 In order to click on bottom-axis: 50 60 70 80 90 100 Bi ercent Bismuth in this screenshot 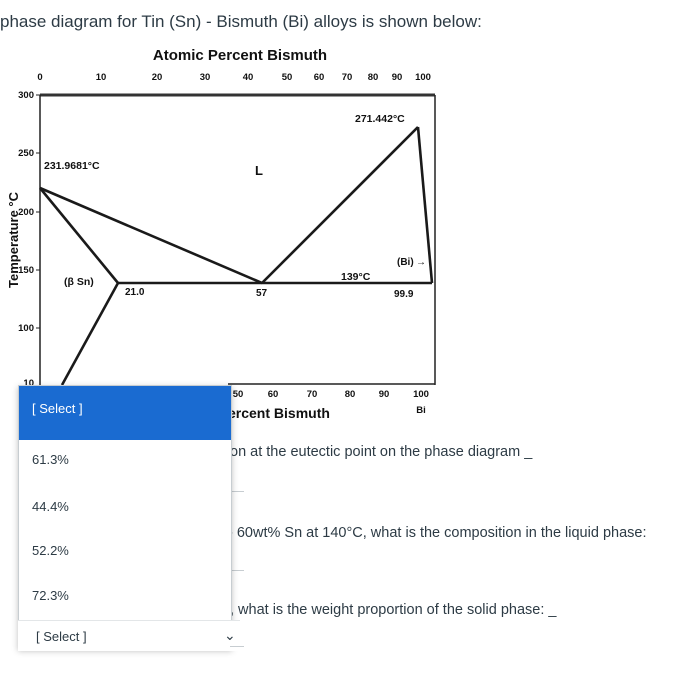, I will do `click(331, 402)`.